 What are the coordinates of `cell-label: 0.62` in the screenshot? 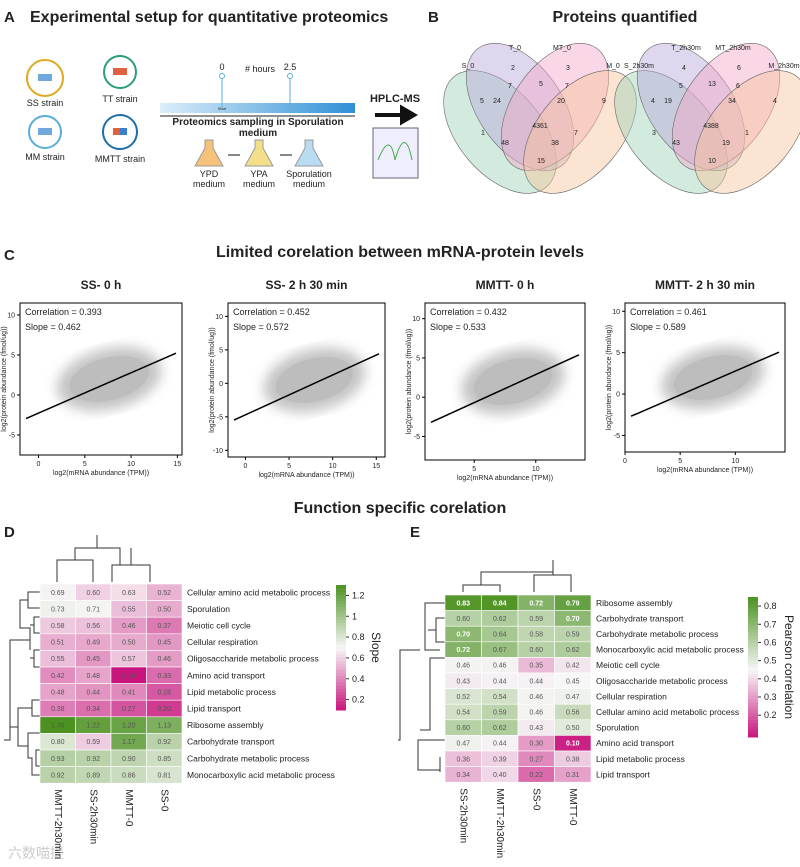 It's located at (500, 728).